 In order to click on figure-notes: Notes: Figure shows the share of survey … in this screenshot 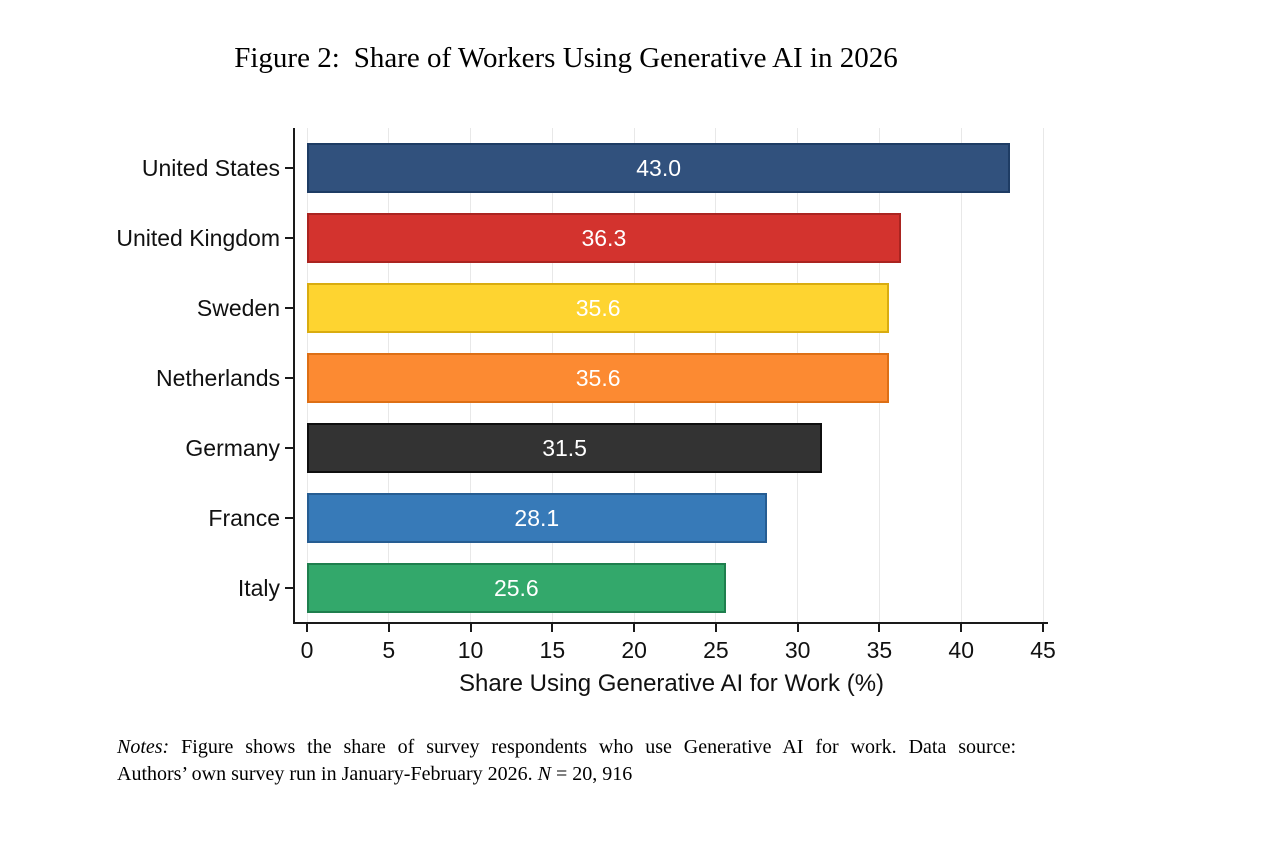, I will do `click(566, 761)`.